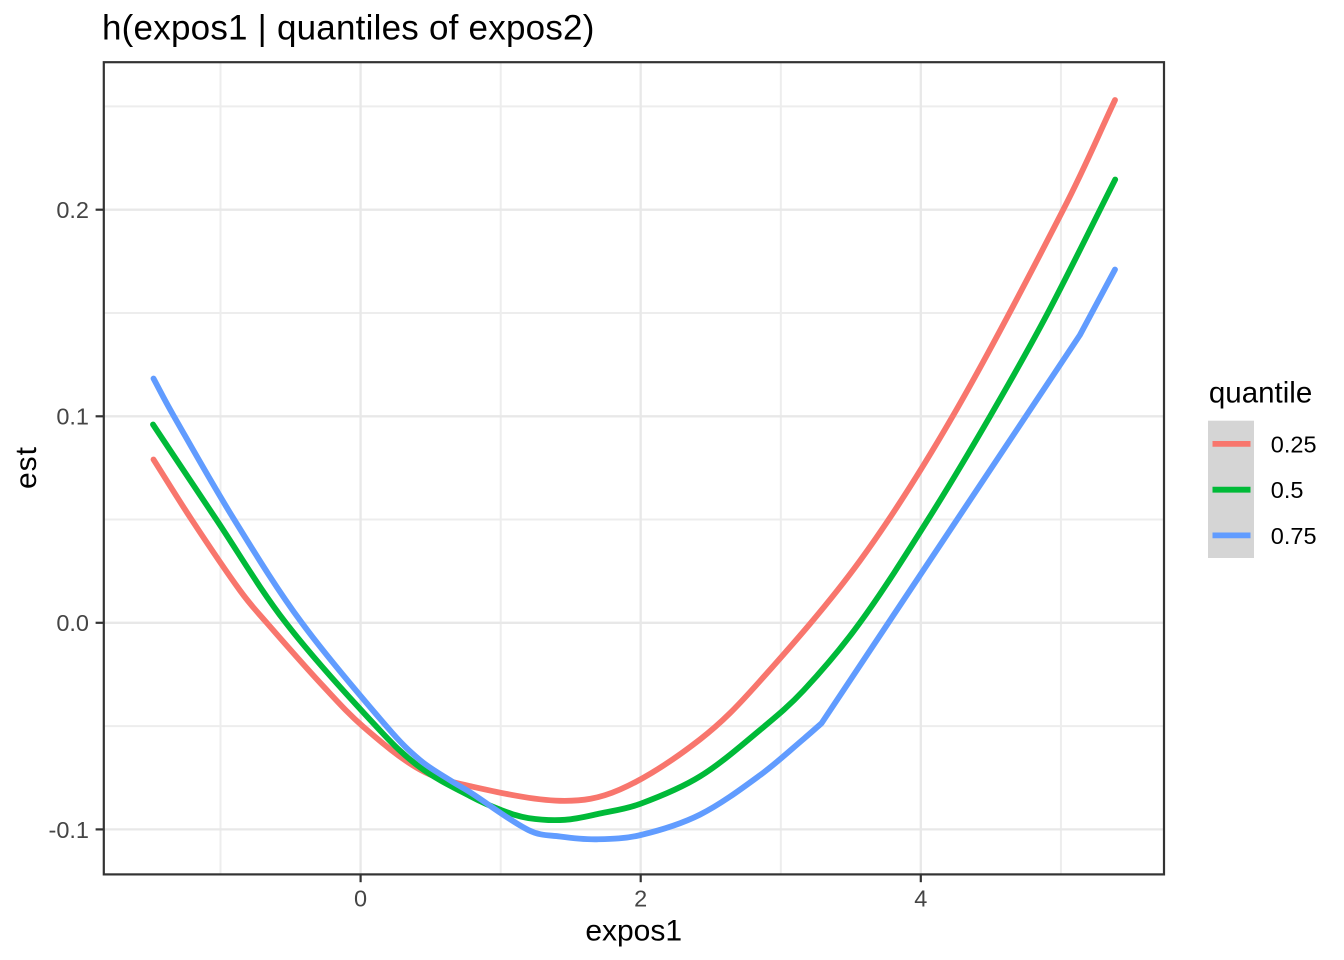  I want to click on svg-text:h(expos1 | quantiles of expos2: h(expos1 | quantiles of expos2), so click(348, 28).